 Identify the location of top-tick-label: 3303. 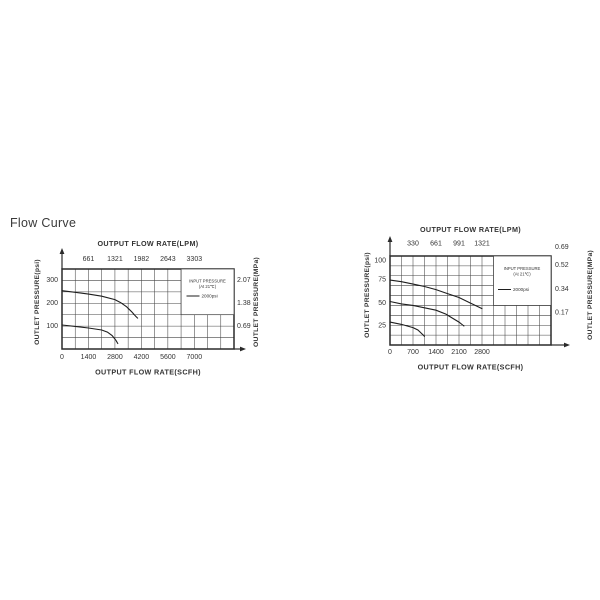
(195, 259).